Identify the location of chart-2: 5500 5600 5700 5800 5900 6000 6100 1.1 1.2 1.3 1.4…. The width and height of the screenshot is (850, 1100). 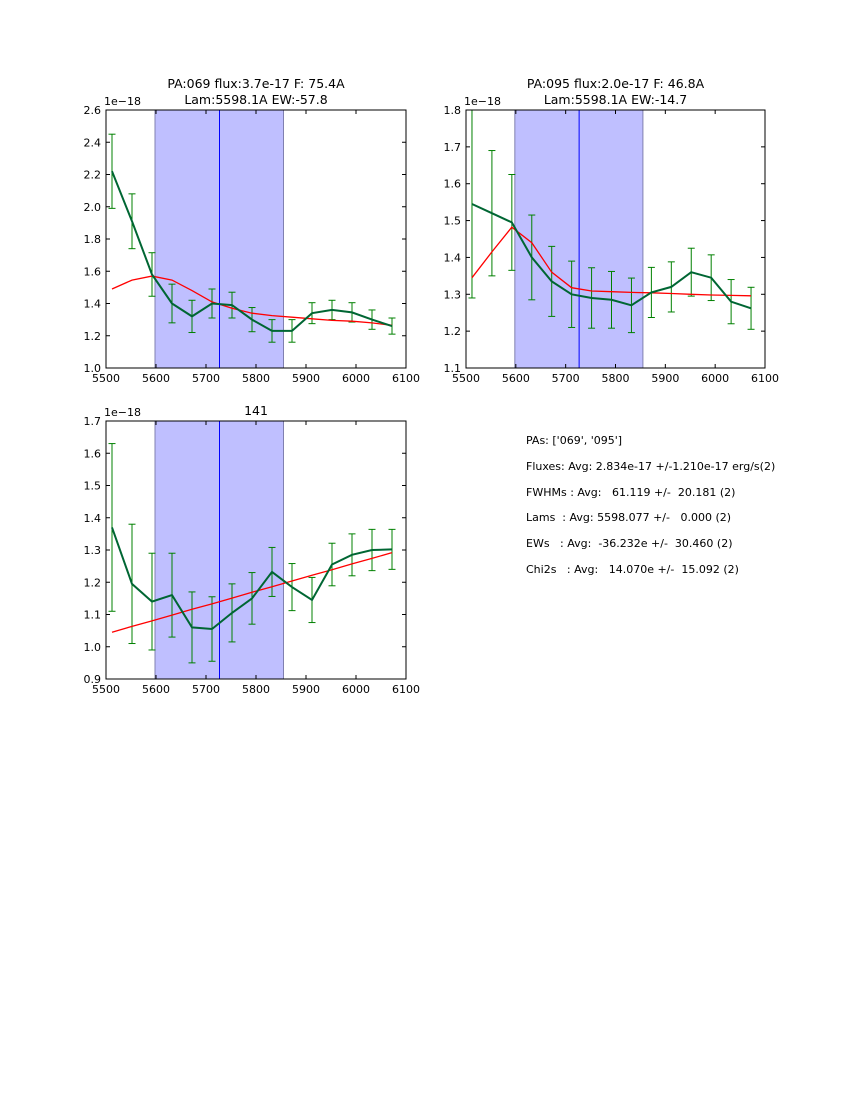
(612, 230).